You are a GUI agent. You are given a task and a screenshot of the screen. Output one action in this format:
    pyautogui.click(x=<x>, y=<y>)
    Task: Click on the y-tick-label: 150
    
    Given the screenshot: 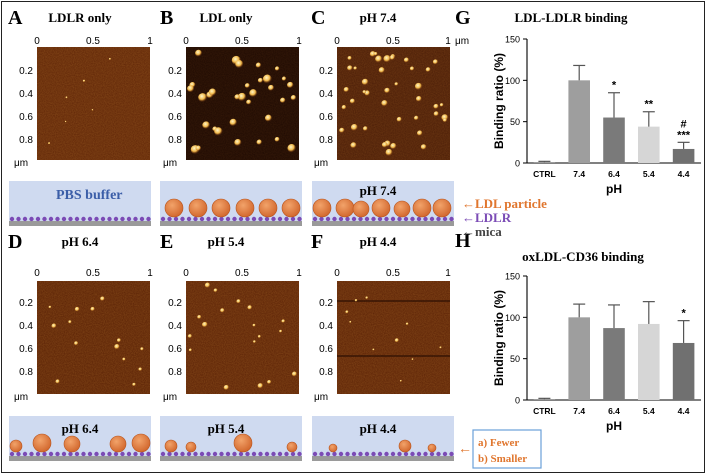 What is the action you would take?
    pyautogui.click(x=512, y=40)
    